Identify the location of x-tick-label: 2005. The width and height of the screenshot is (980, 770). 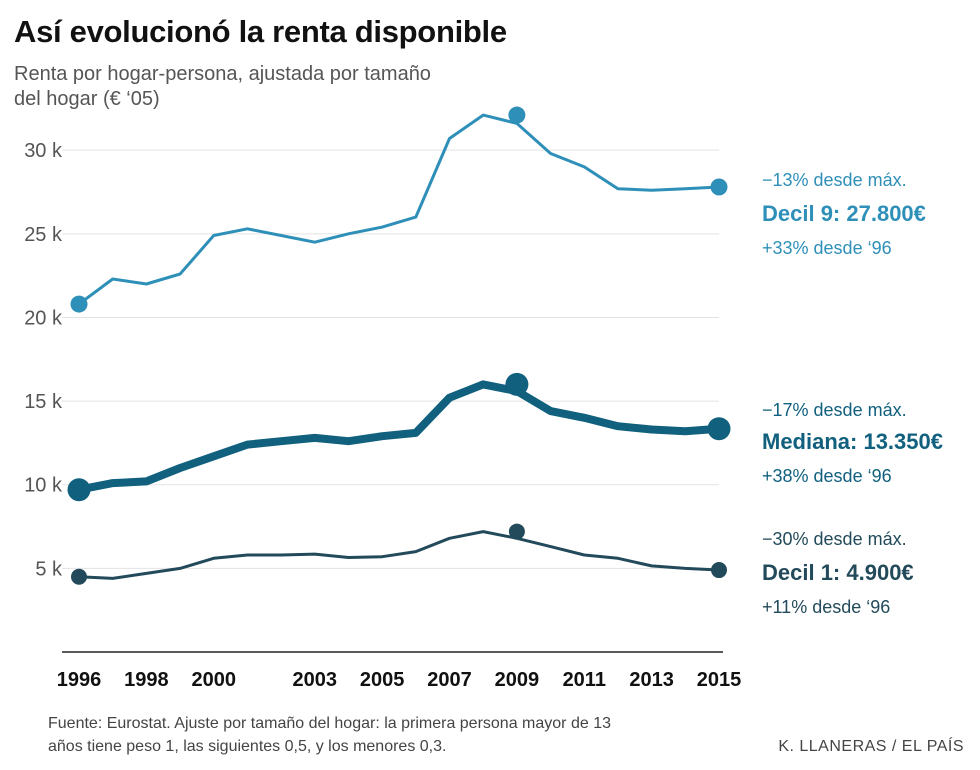
(382, 680).